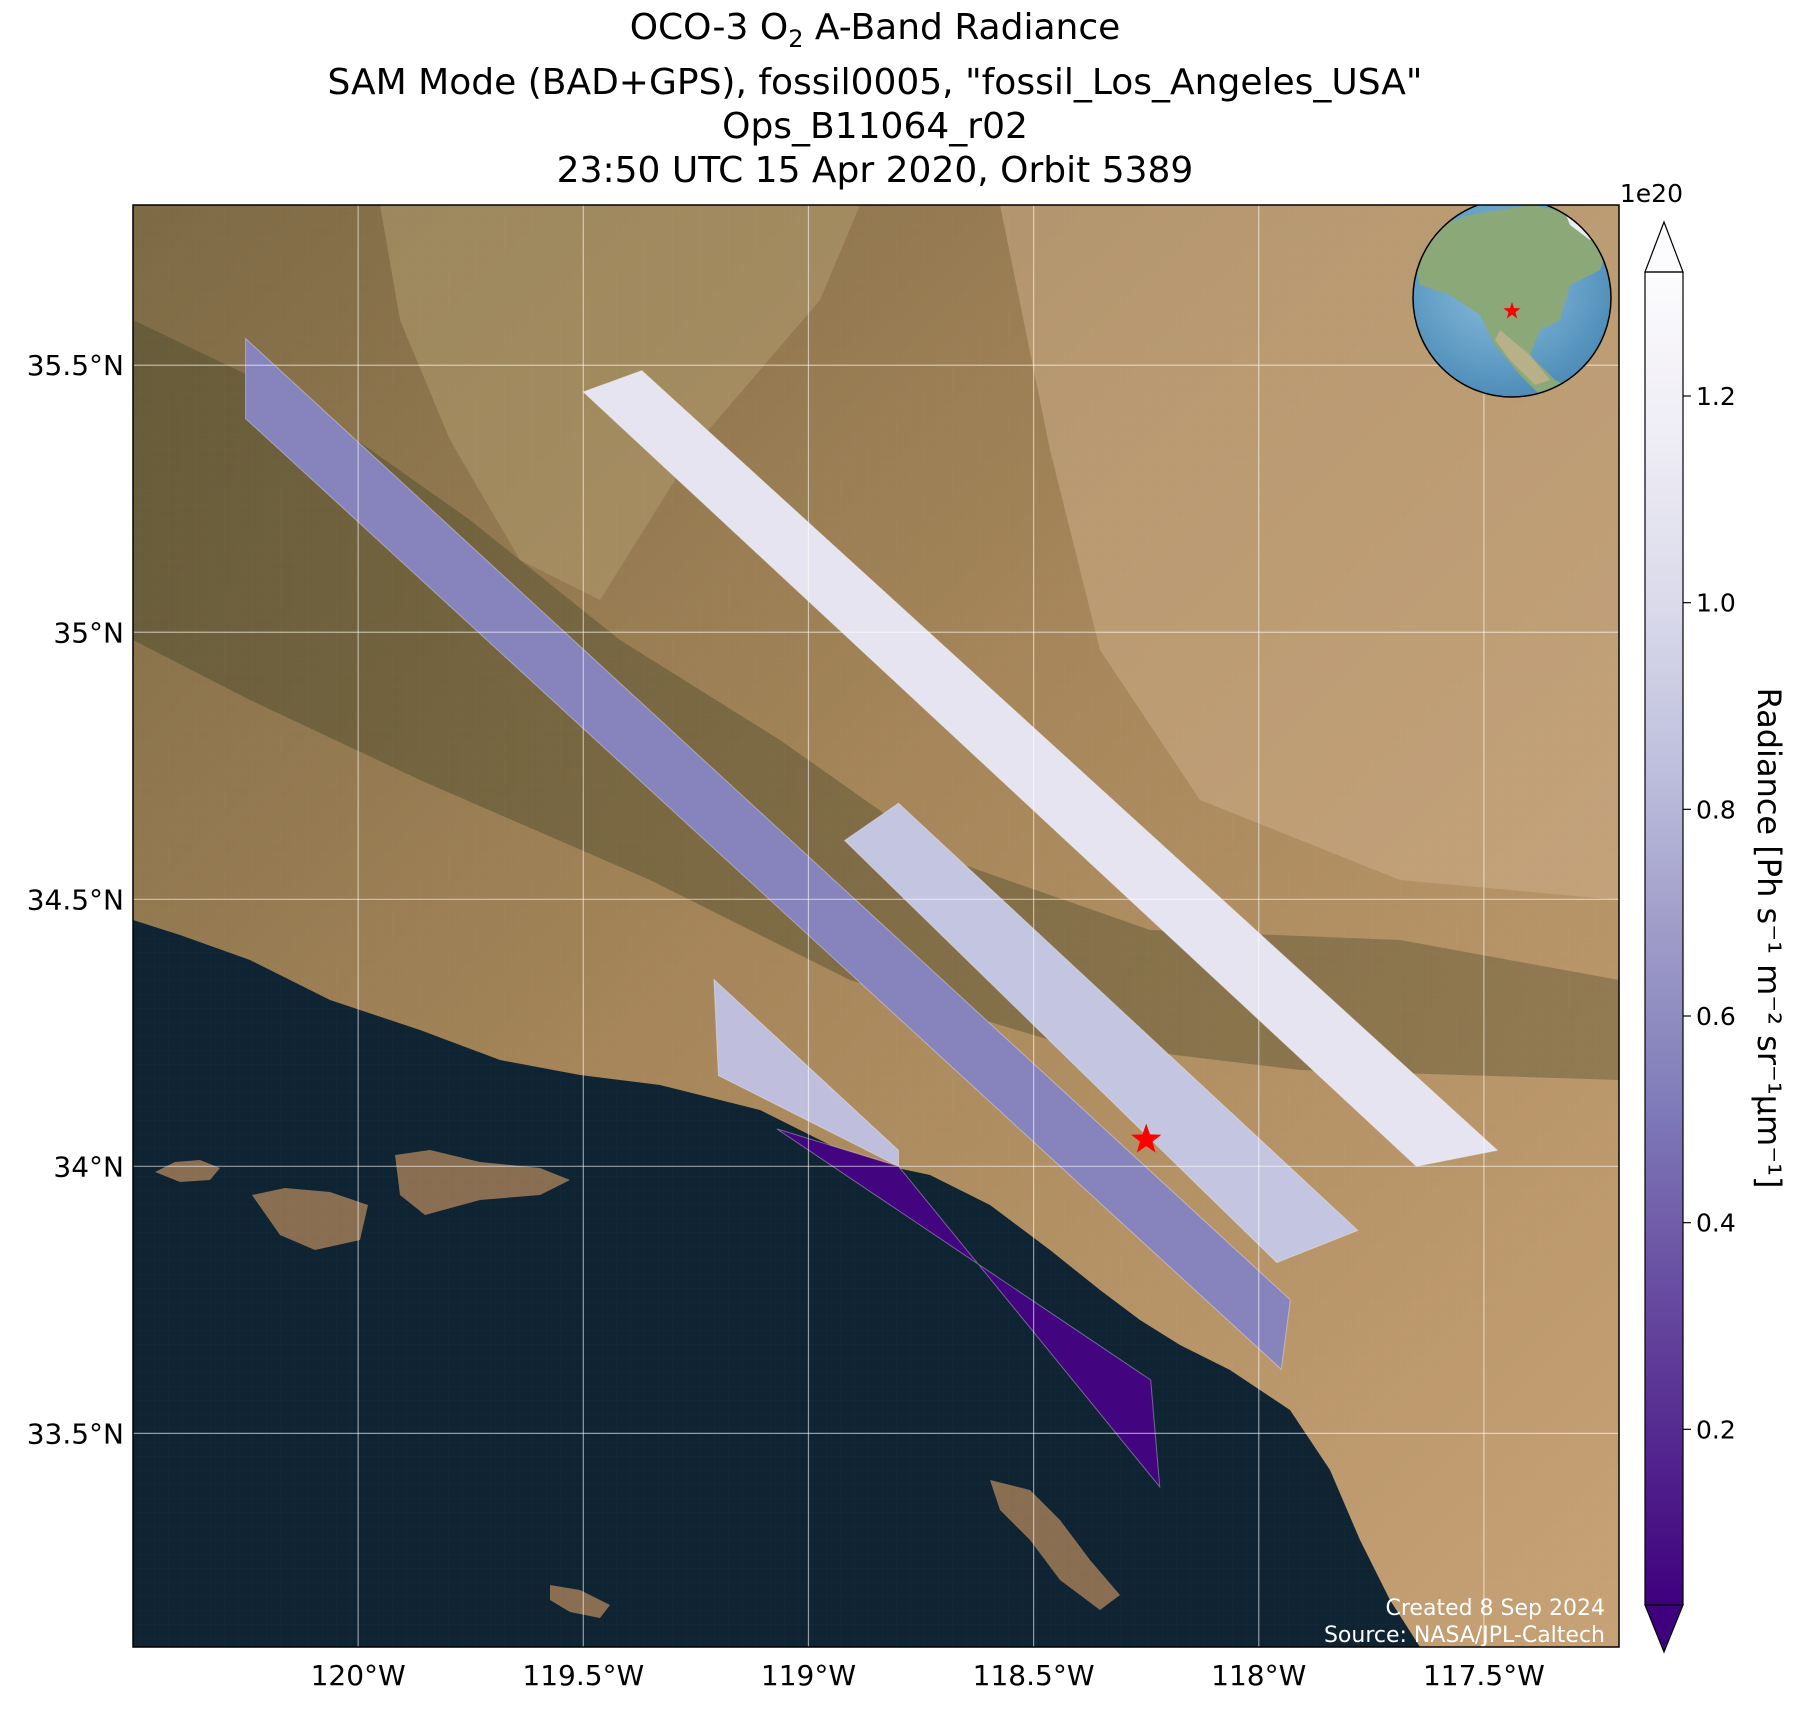  I want to click on lon-tick-label: 119.5°W, so click(583, 1675).